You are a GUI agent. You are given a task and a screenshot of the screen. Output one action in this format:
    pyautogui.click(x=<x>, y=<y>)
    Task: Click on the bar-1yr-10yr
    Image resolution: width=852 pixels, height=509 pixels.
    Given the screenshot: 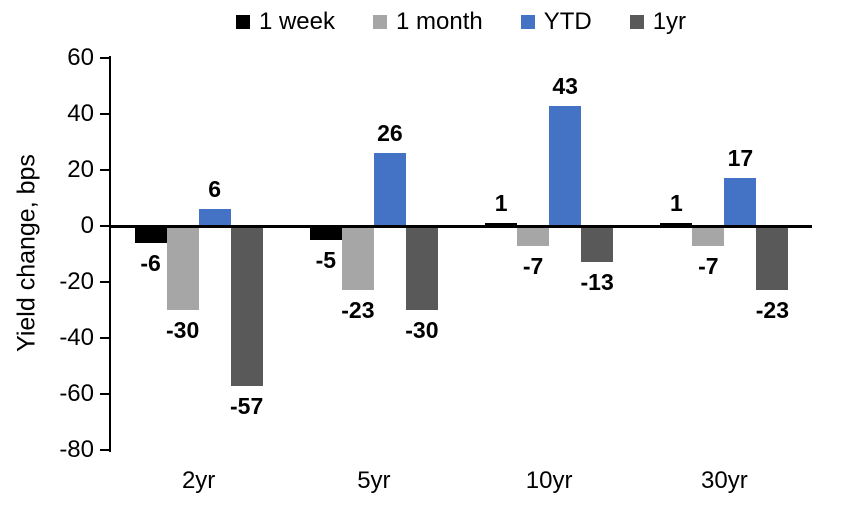 What is the action you would take?
    pyautogui.click(x=597, y=244)
    